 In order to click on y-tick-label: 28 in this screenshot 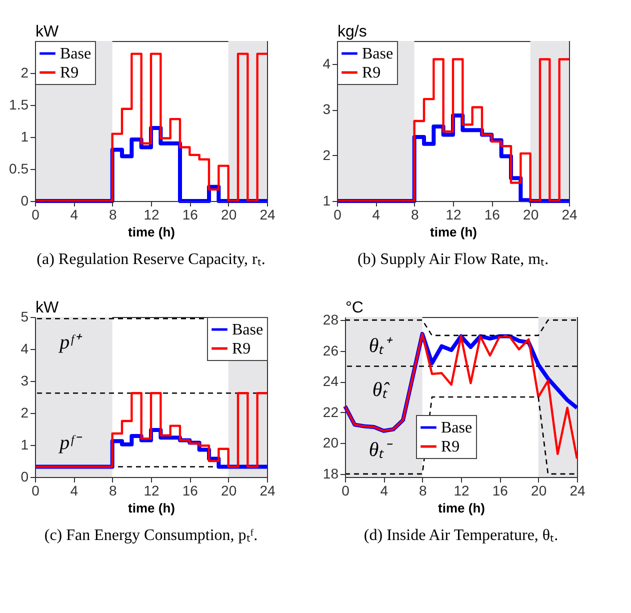, I will do `click(330, 320)`.